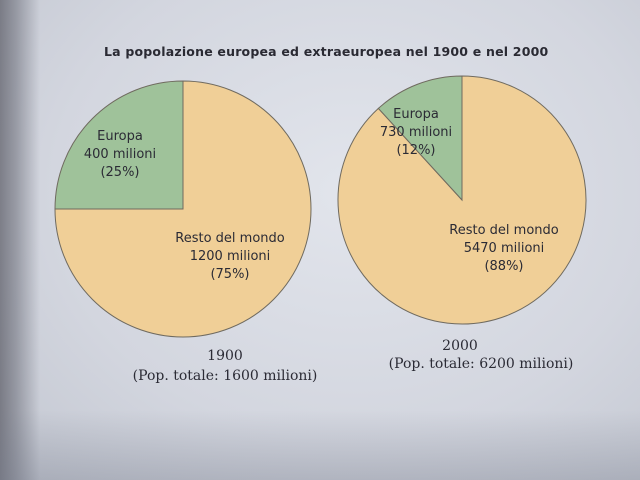 This screenshot has height=480, width=640. What do you see at coordinates (229, 274) in the screenshot?
I see `slice-percent-label: (75%)` at bounding box center [229, 274].